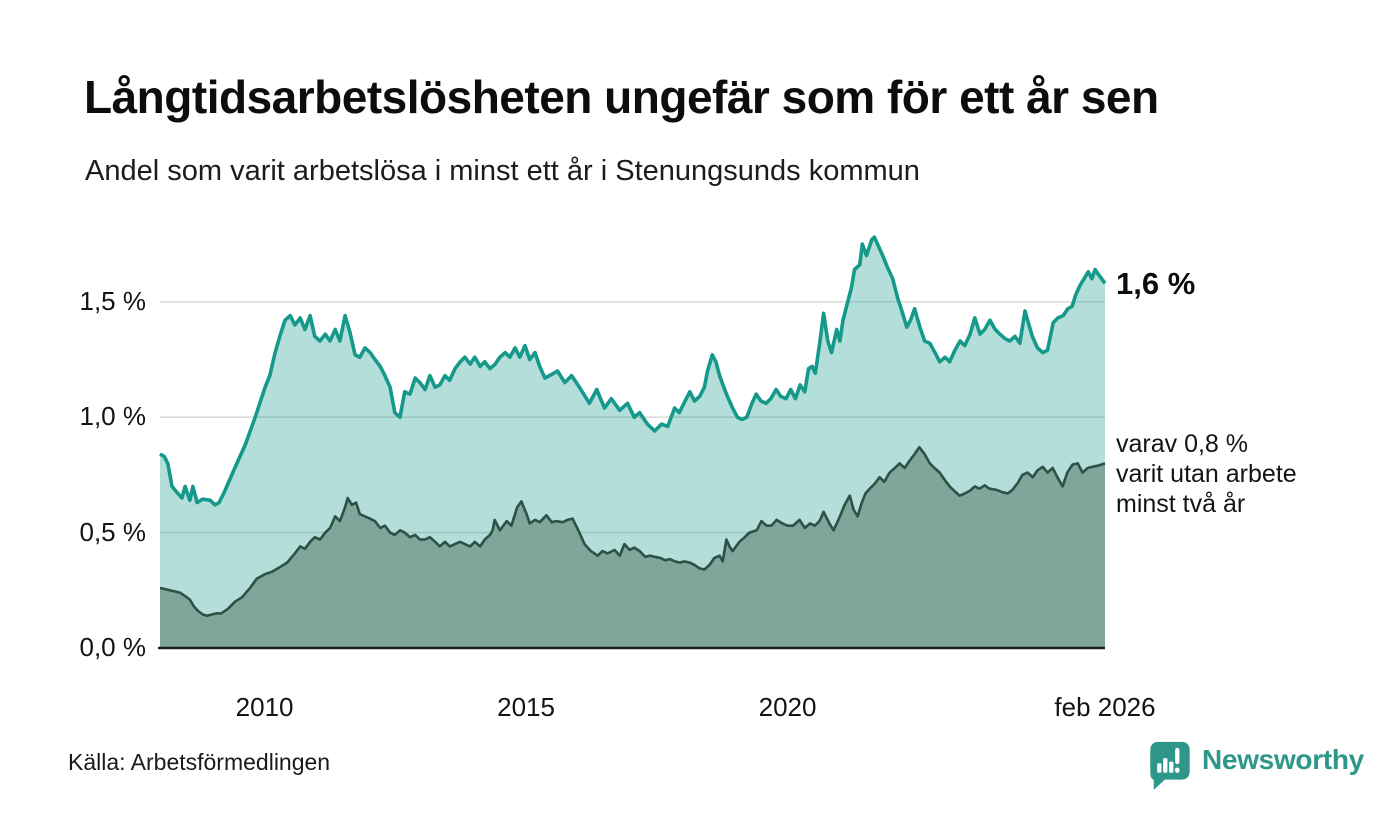 The height and width of the screenshot is (840, 1400). I want to click on newsworthy-wordmark: Newsworthy, so click(1283, 759).